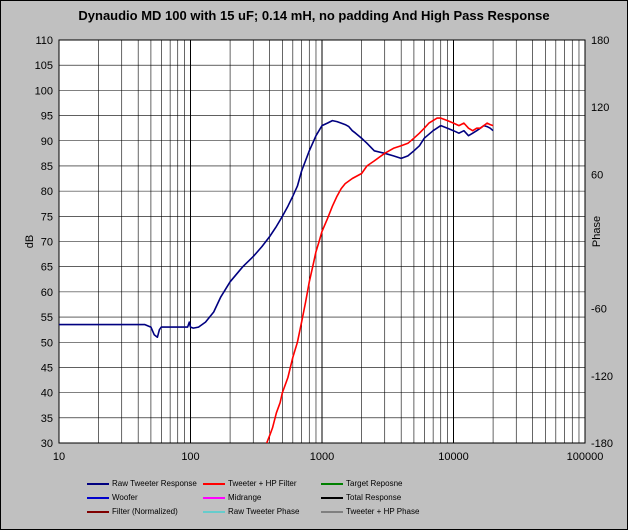 Image resolution: width=628 pixels, height=530 pixels. I want to click on x-tick-label: 100, so click(190, 457).